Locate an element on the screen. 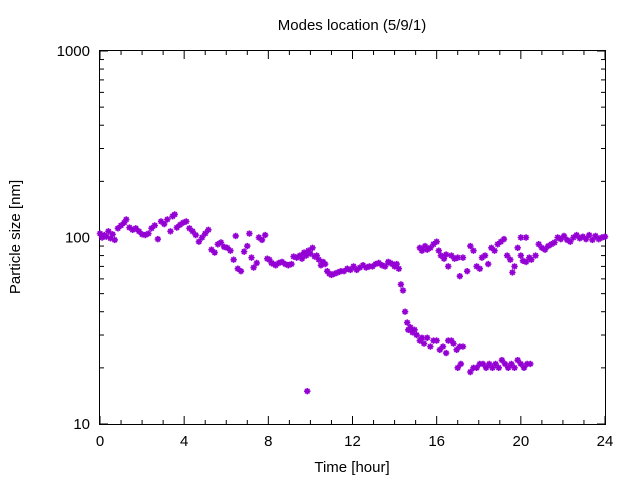  x-tick-label: 12 is located at coordinates (352, 441).